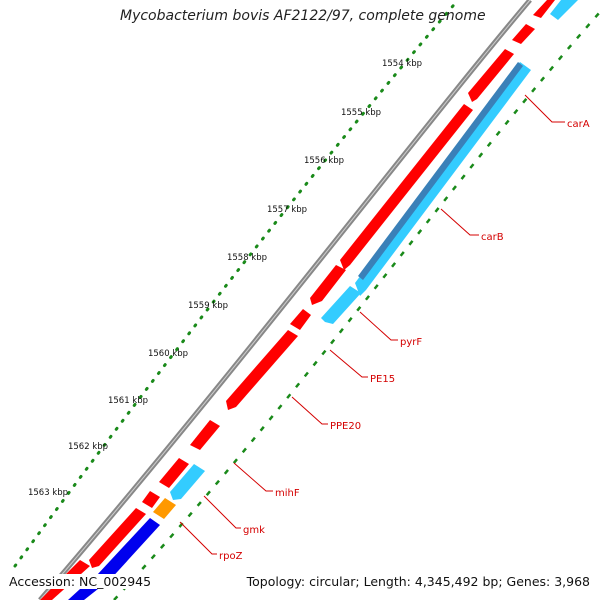 Image resolution: width=600 pixels, height=600 pixels. Describe the element at coordinates (231, 556) in the screenshot. I see `gene-label-rpoz: rpoZ` at that location.